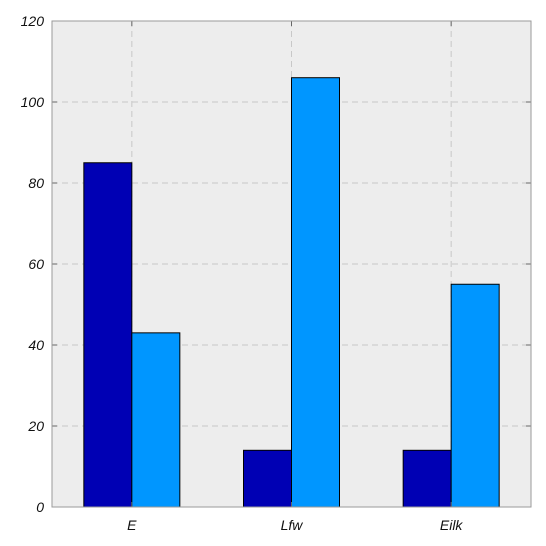 This screenshot has height=546, width=546. Describe the element at coordinates (156, 420) in the screenshot. I see `bar-series-2-e` at that location.